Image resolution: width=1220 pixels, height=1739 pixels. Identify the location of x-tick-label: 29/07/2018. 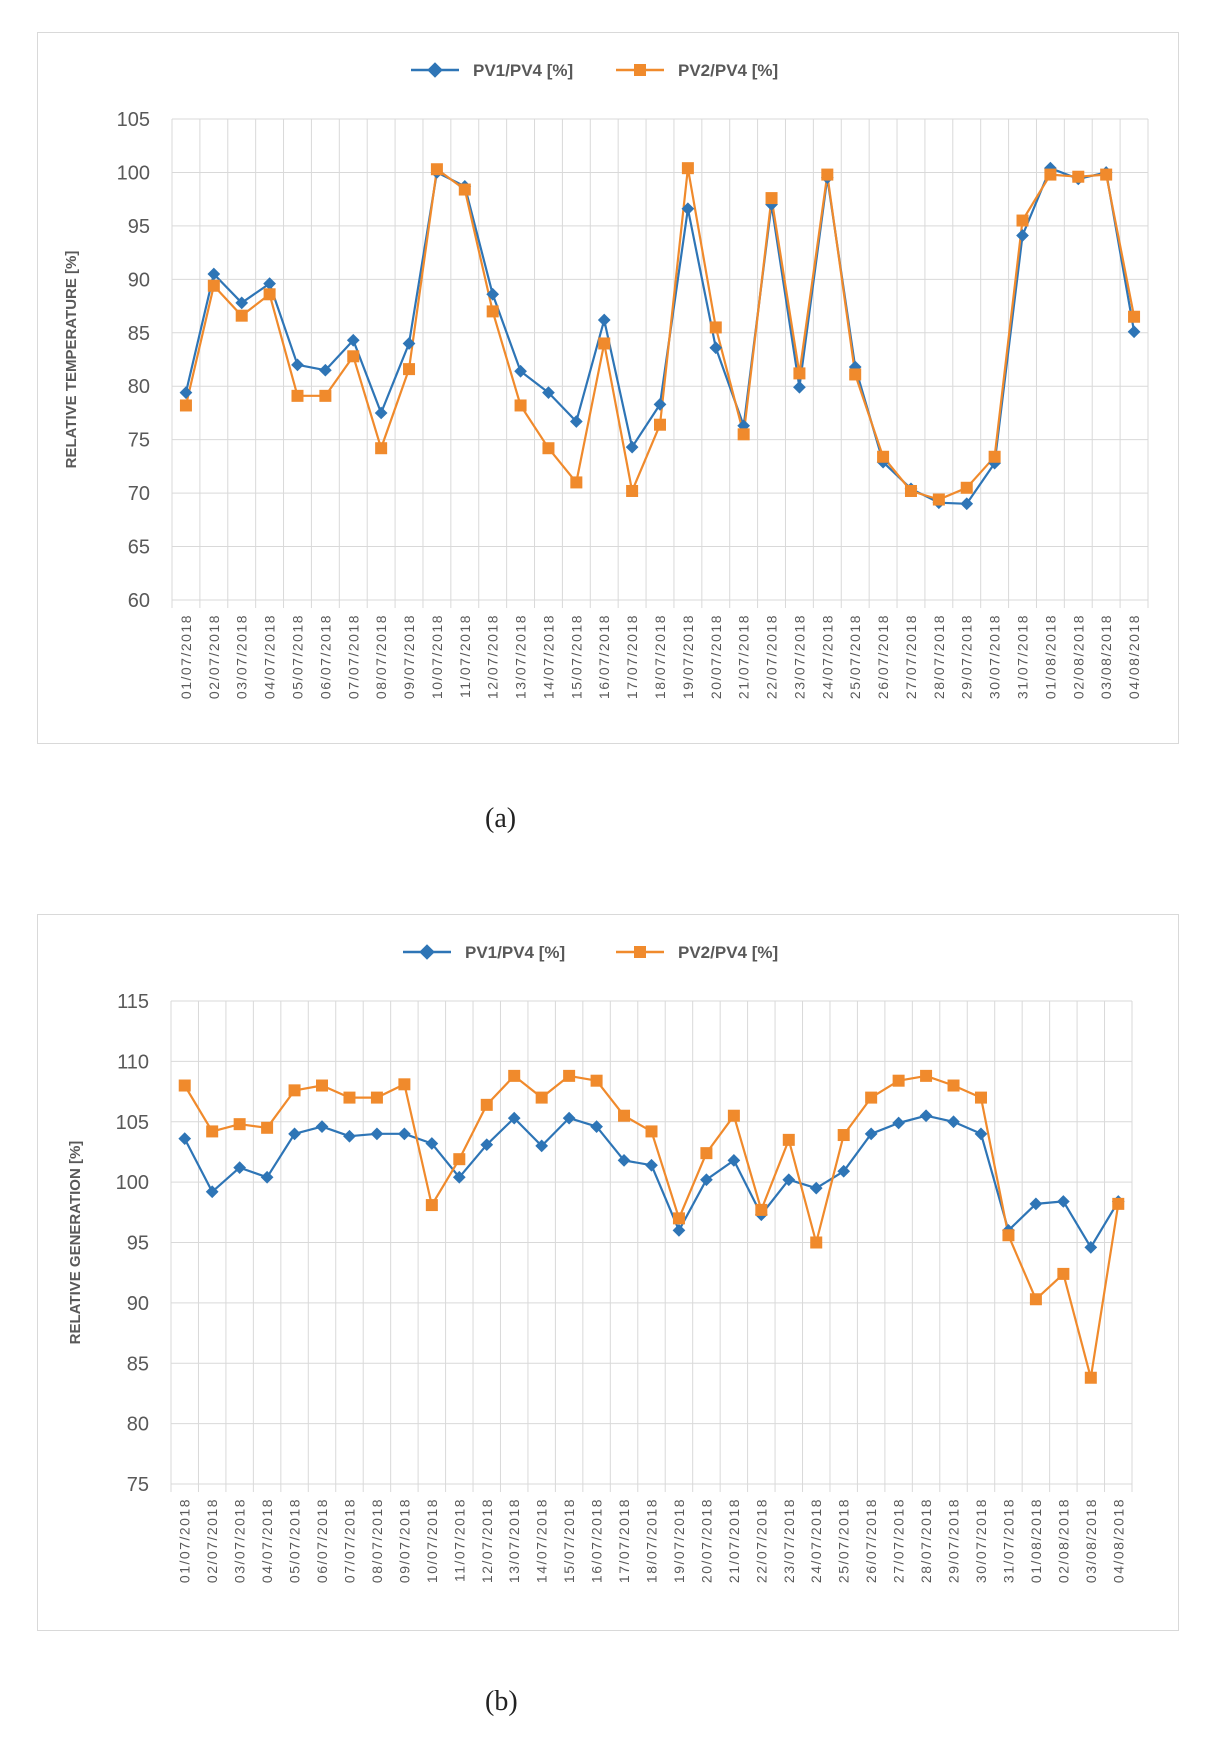
(967, 656).